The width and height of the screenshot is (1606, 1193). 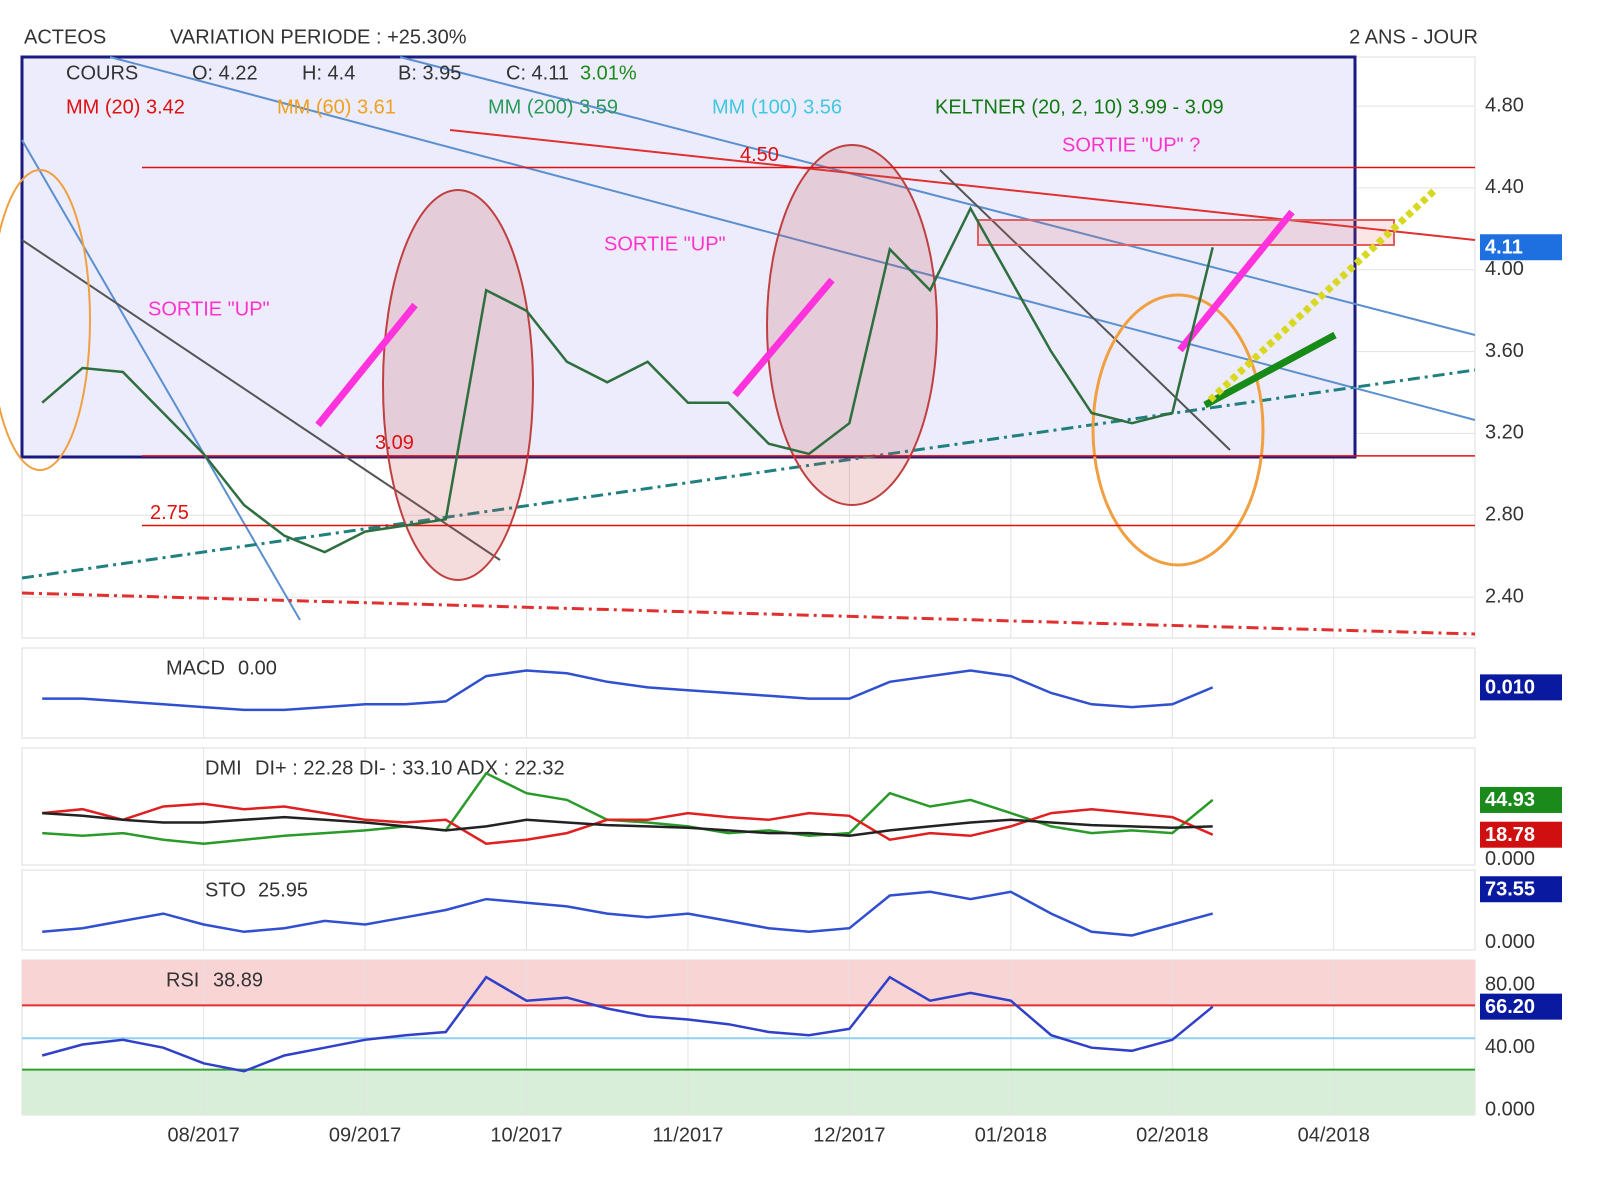 I want to click on value-tag-label: 44.93, so click(x=1510, y=800).